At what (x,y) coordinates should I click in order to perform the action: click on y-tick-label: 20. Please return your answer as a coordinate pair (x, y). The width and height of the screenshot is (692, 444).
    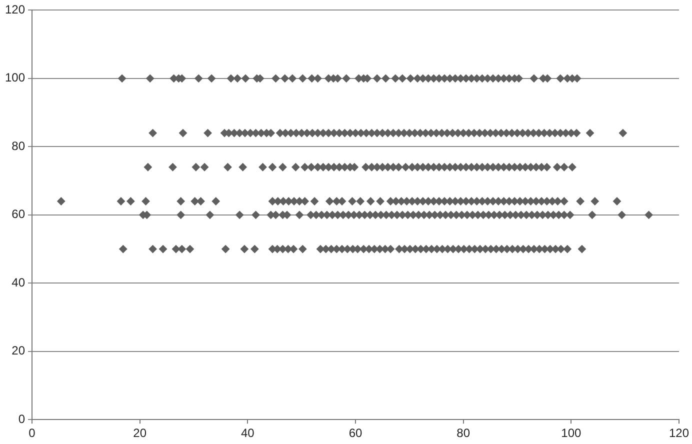
    Looking at the image, I should click on (19, 351).